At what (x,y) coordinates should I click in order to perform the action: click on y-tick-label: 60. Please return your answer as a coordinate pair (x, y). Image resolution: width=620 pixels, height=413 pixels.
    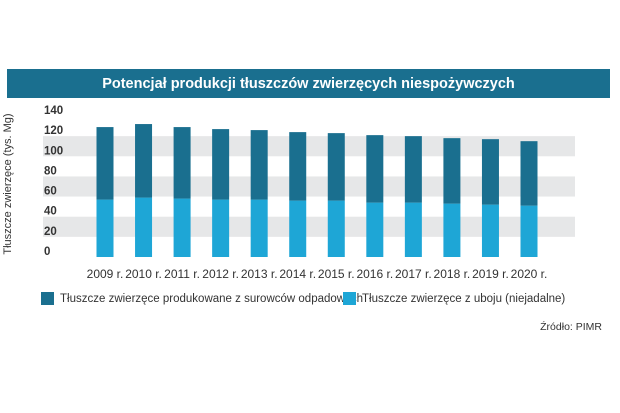
    Looking at the image, I should click on (50, 192).